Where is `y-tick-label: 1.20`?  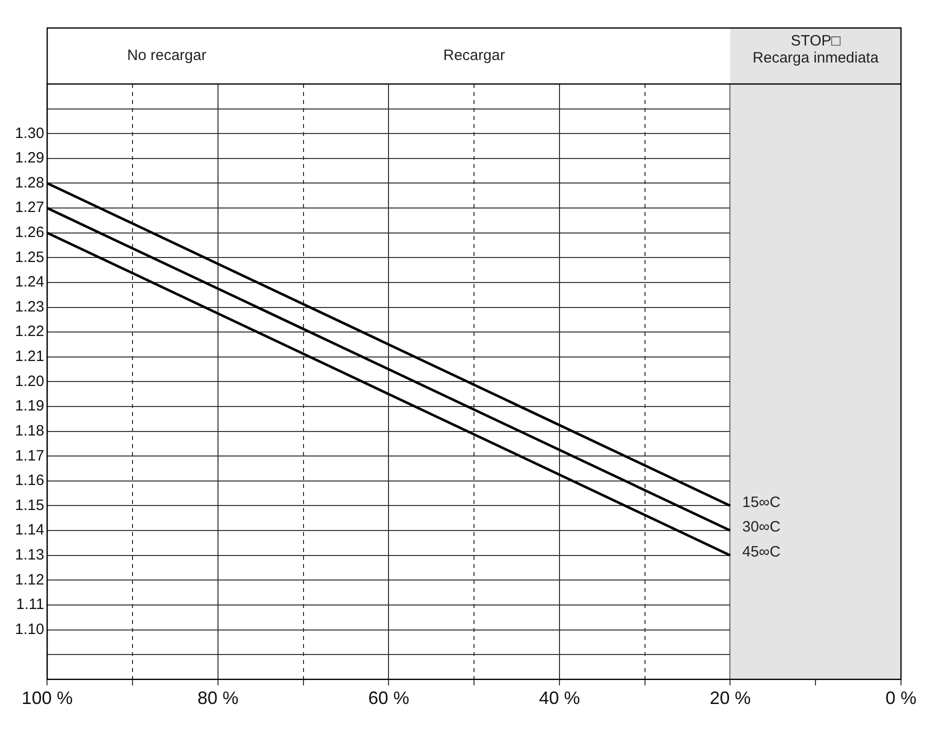 y-tick-label: 1.20 is located at coordinates (29, 381).